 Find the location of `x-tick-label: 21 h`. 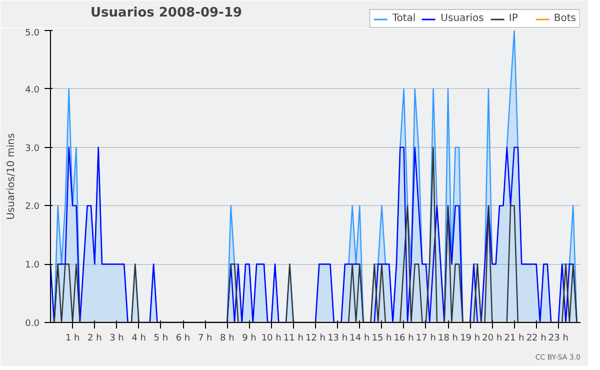

x-tick-label: 21 h is located at coordinates (514, 339).